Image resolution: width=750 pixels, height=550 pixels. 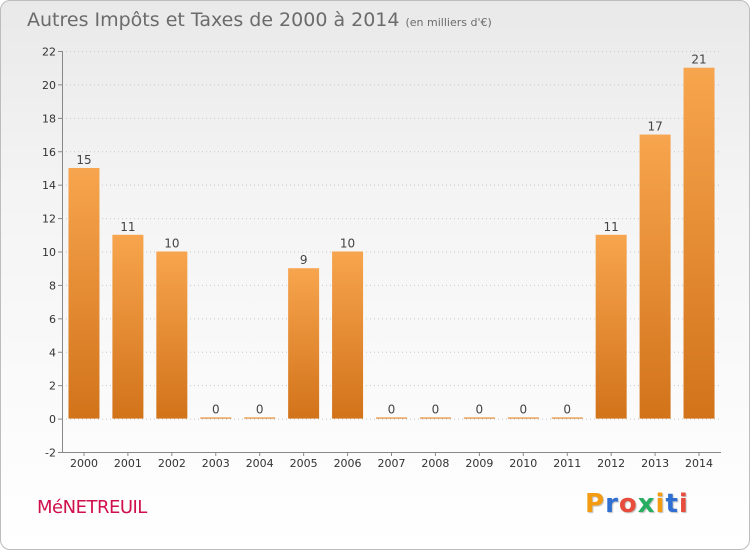 What do you see at coordinates (216, 463) in the screenshot?
I see `x-tick-label: 2003` at bounding box center [216, 463].